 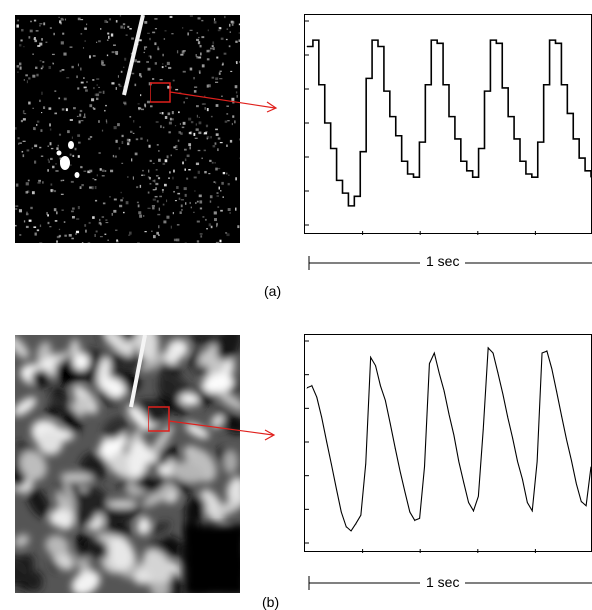 I want to click on scale-label-a: 1 sec, so click(x=443, y=261).